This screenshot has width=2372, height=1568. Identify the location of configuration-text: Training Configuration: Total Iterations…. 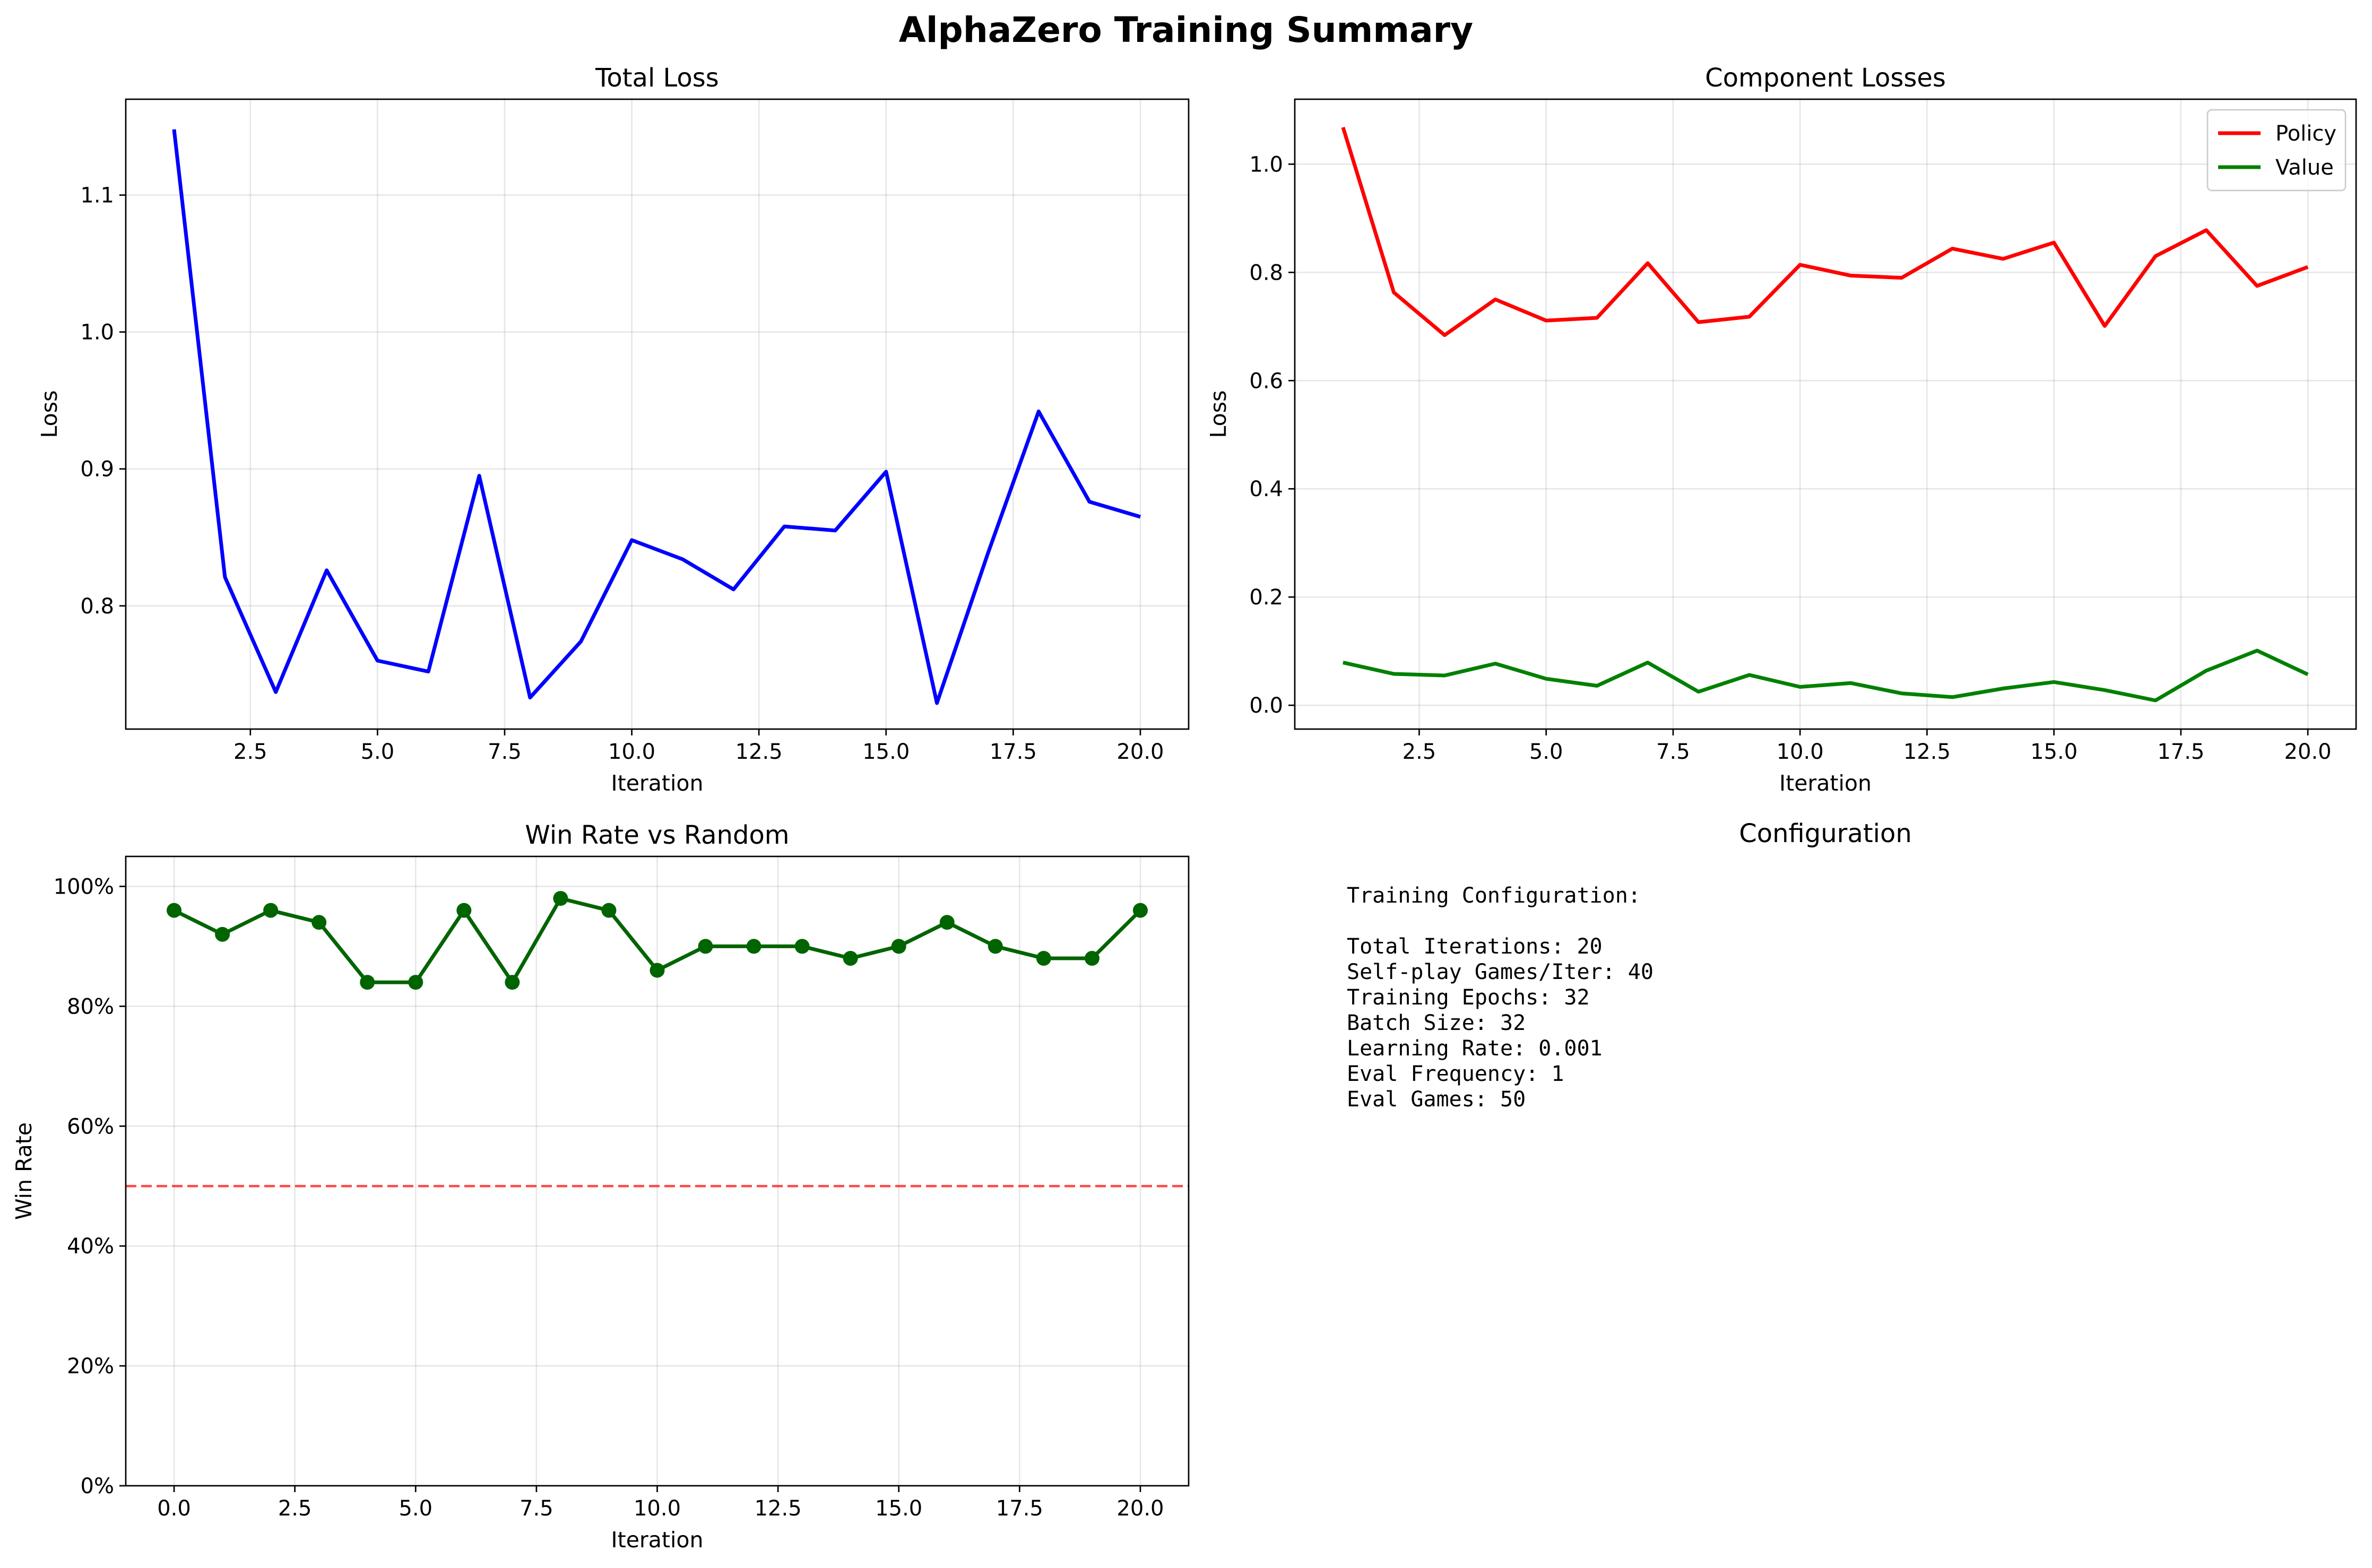
(1500, 997).